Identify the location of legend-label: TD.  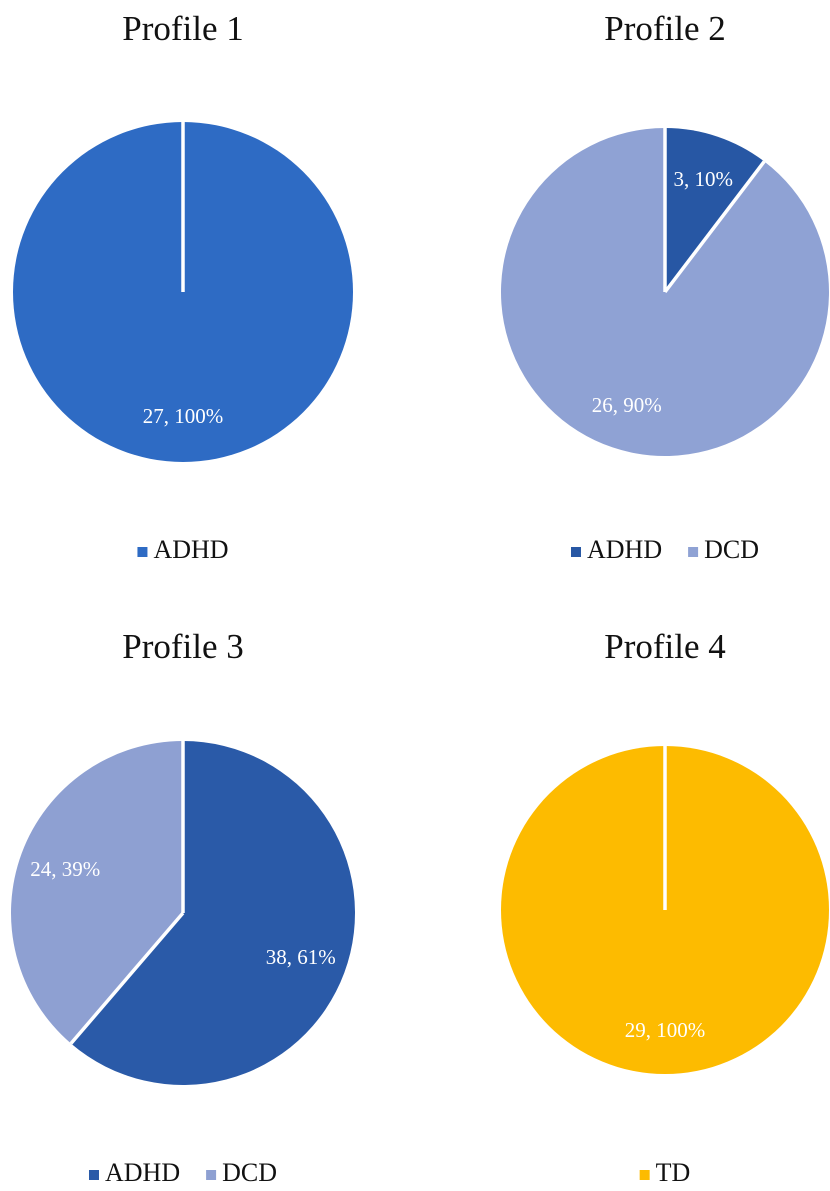
(673, 1172).